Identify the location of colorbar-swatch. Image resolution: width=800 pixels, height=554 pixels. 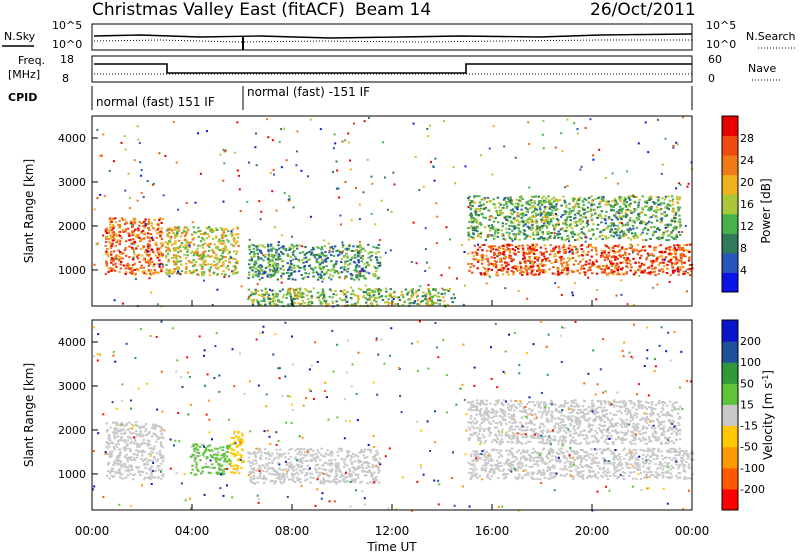
(730, 204).